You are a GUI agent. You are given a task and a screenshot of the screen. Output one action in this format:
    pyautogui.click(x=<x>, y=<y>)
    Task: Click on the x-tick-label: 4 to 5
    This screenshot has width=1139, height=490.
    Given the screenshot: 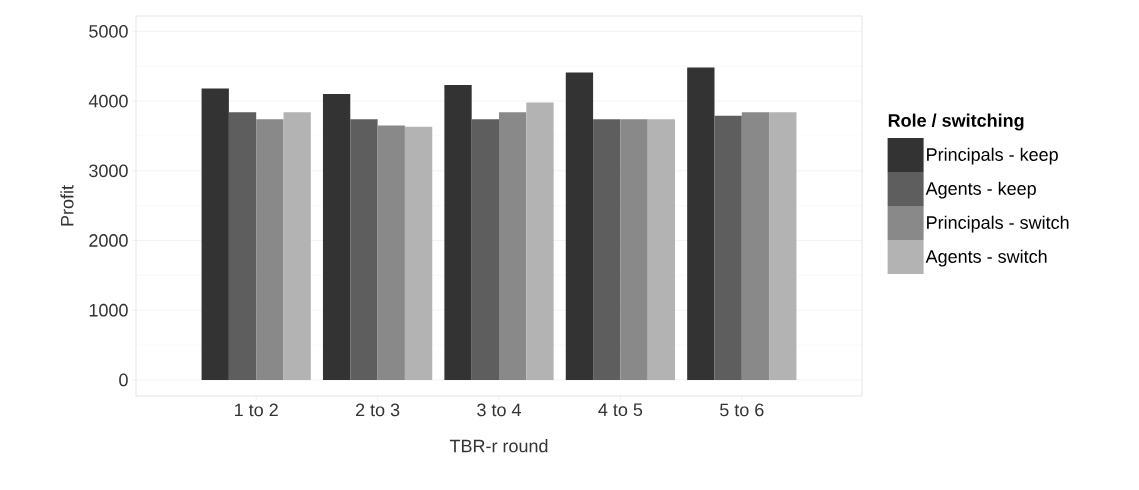 What is the action you would take?
    pyautogui.click(x=620, y=410)
    